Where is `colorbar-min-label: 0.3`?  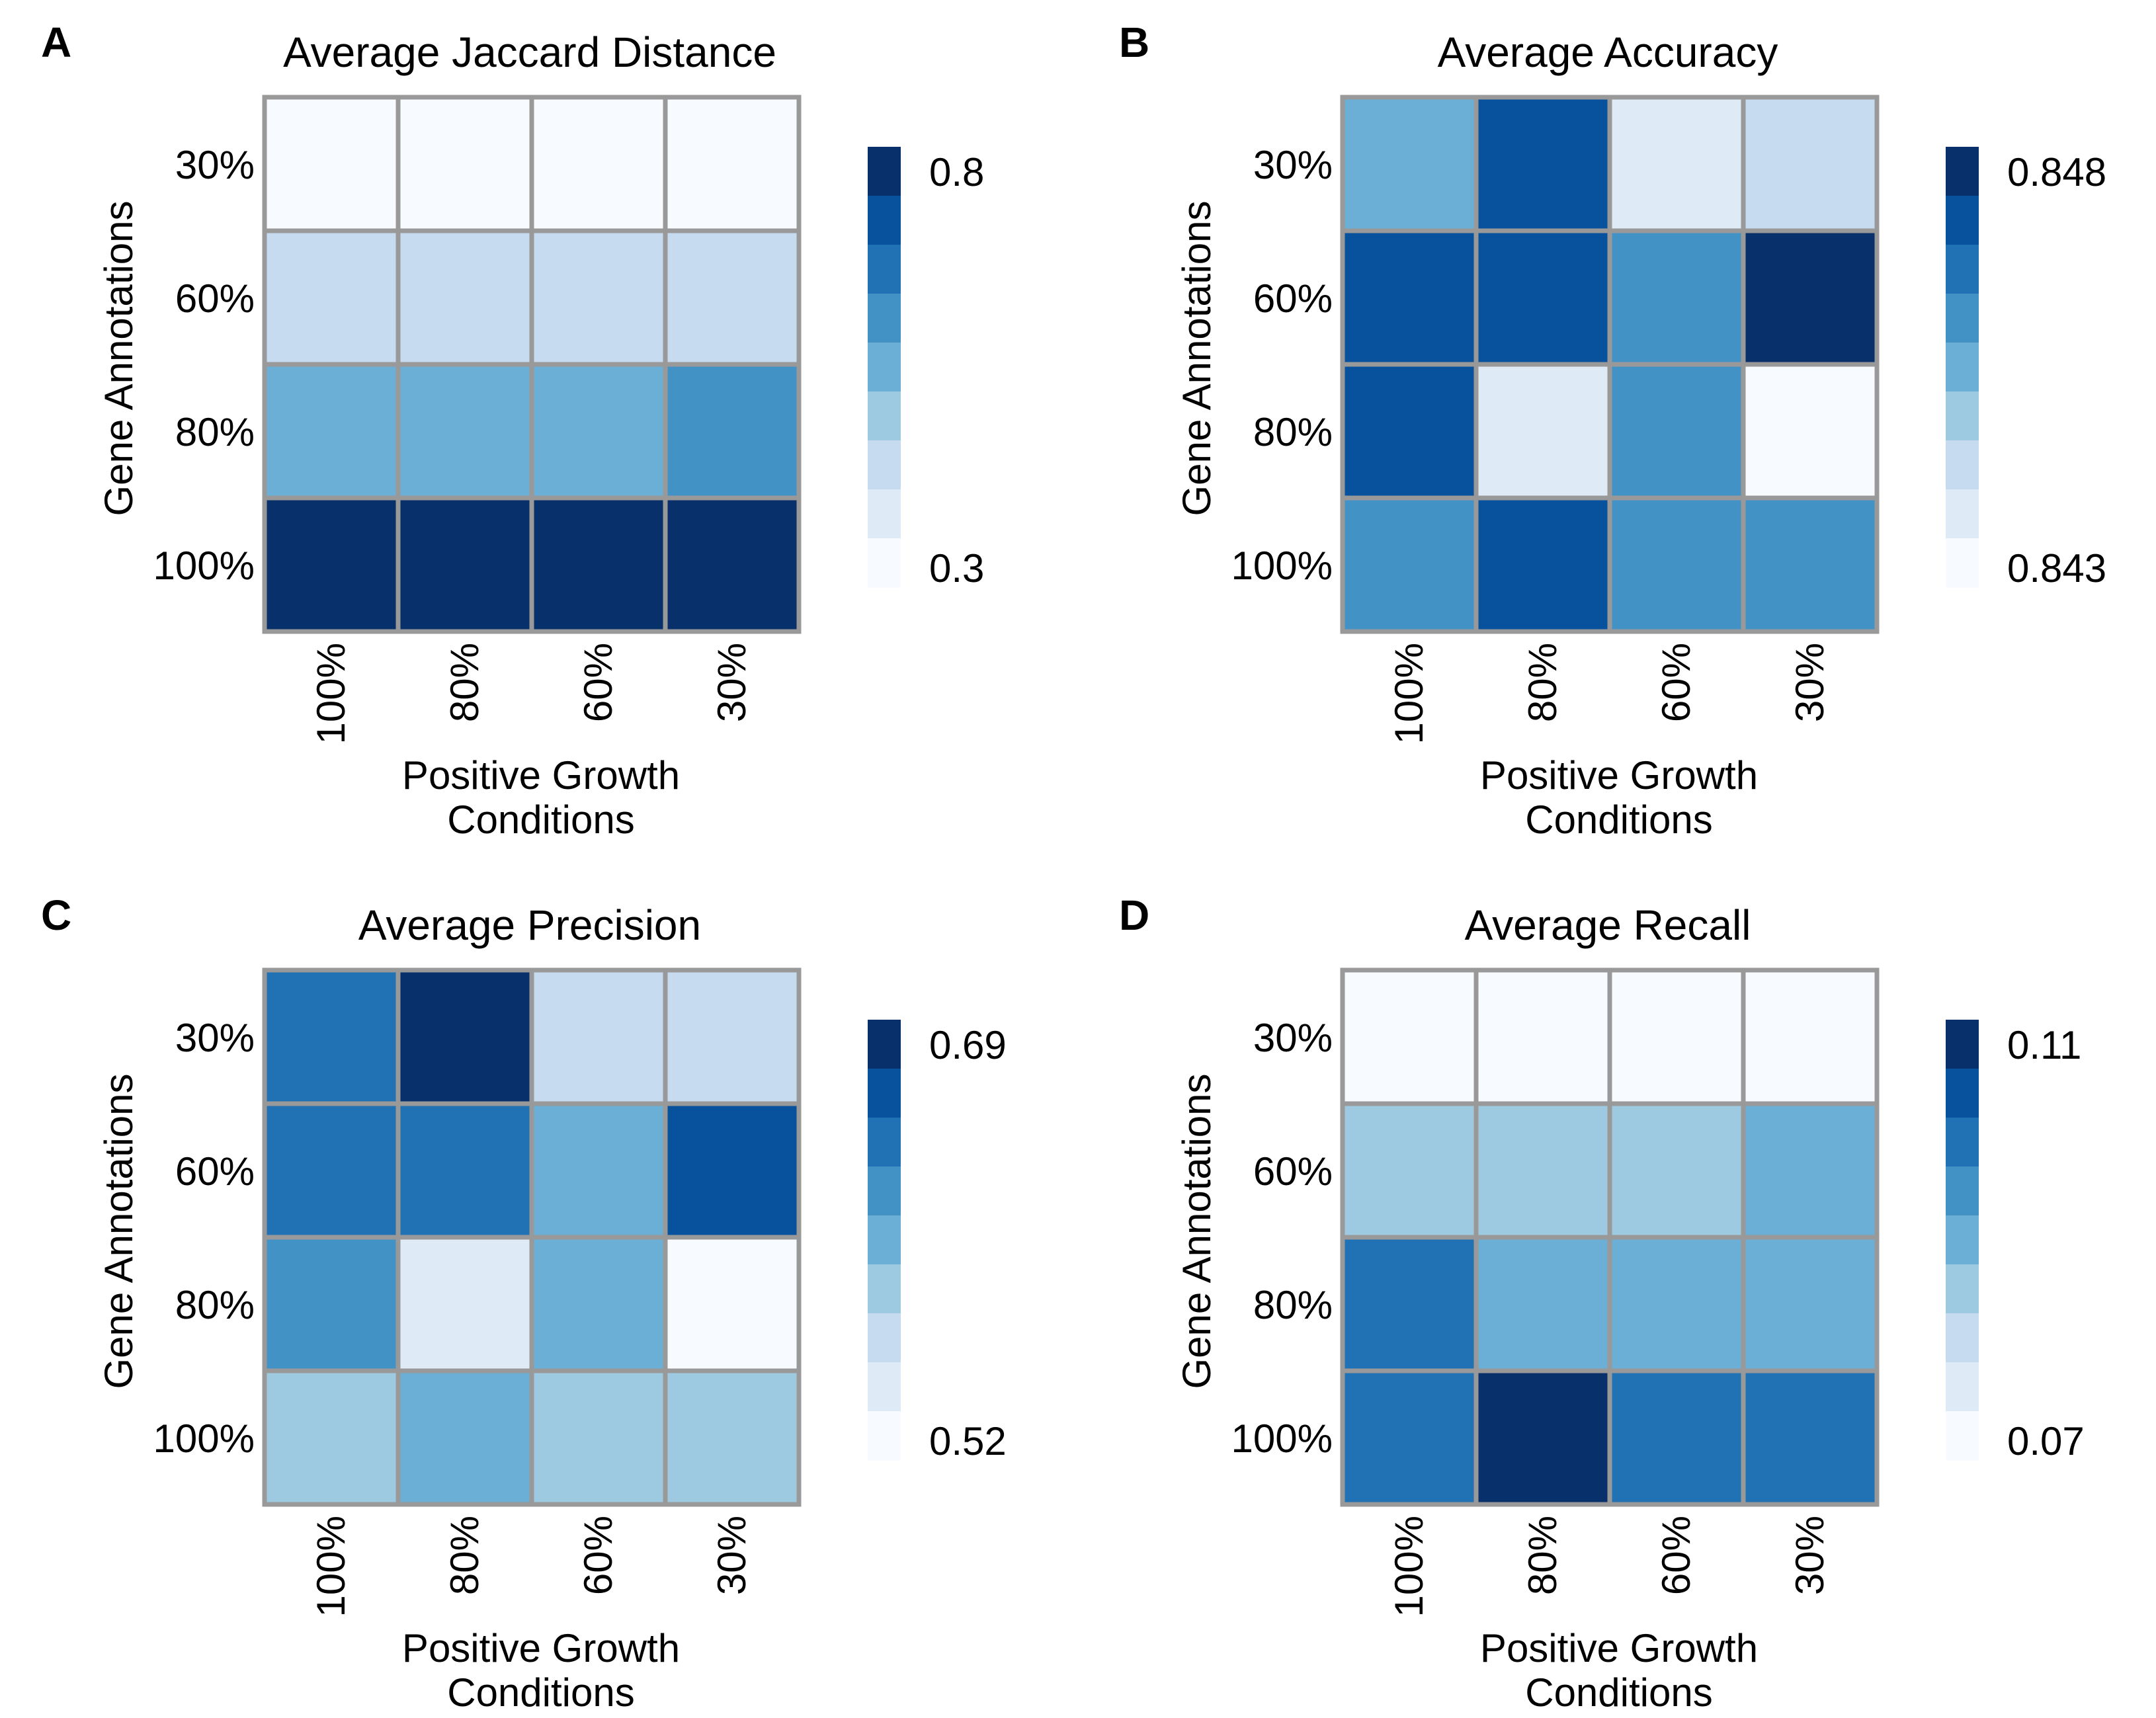 colorbar-min-label: 0.3 is located at coordinates (956, 568).